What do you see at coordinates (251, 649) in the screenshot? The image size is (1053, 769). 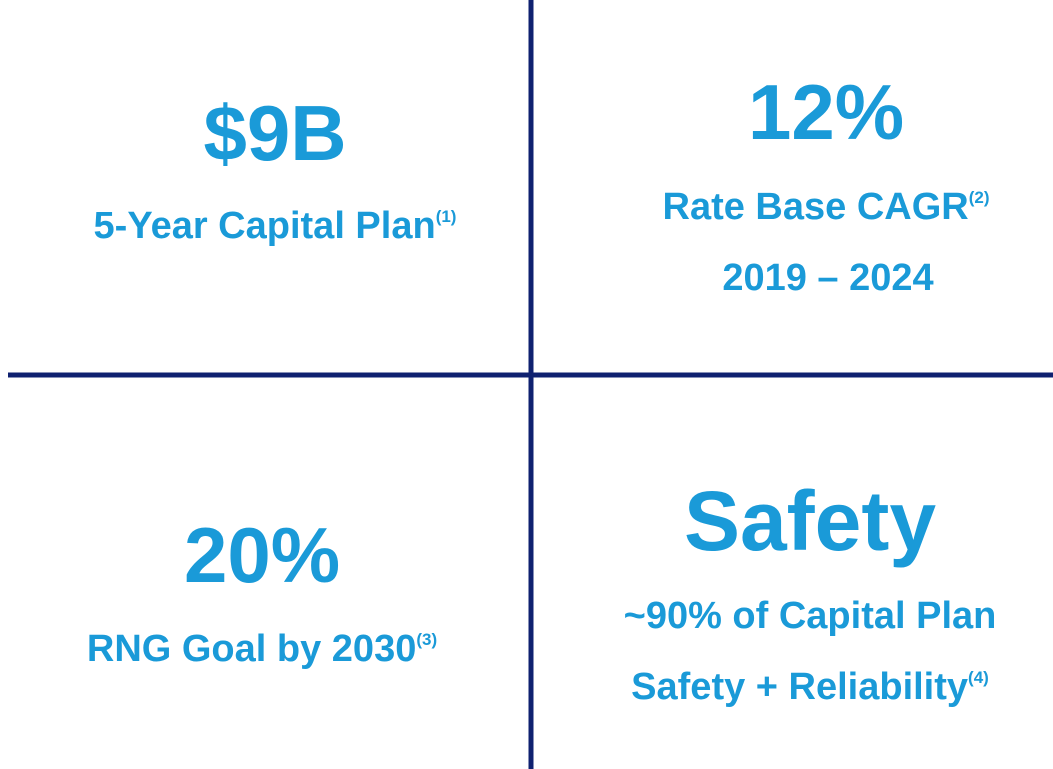 I see `caption-text: RNG Goal by 2030` at bounding box center [251, 649].